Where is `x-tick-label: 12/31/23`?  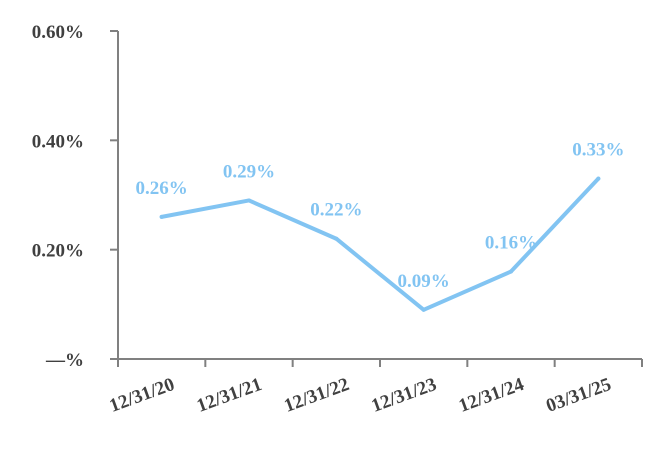 x-tick-label: 12/31/23 is located at coordinates (404, 395).